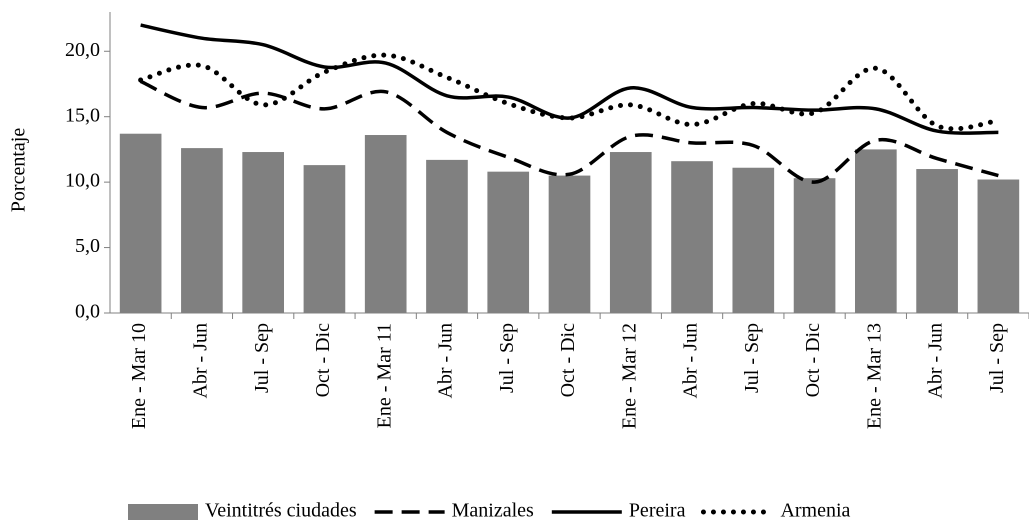  I want to click on y-tick-label: 0,0, so click(87, 312).